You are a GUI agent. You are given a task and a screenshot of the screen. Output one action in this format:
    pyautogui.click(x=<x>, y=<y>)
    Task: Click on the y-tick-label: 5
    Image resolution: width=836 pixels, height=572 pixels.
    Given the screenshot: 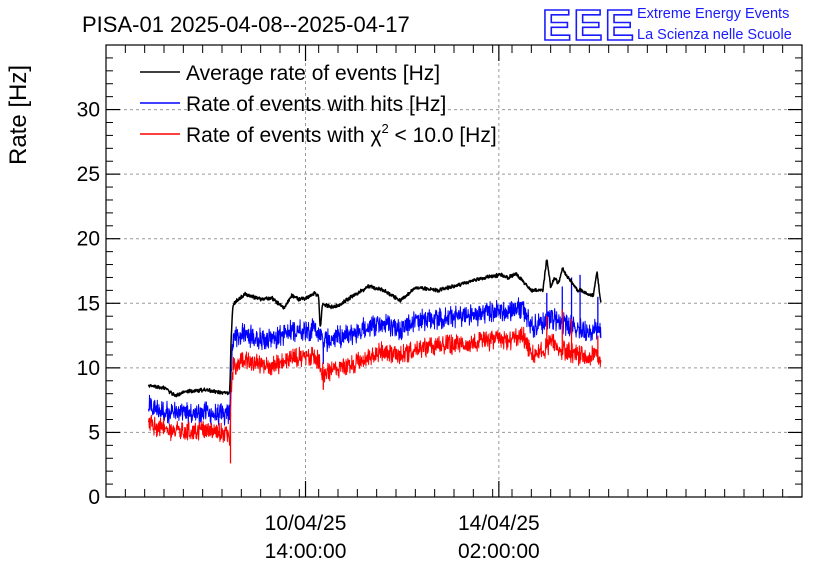 What is the action you would take?
    pyautogui.click(x=94, y=432)
    